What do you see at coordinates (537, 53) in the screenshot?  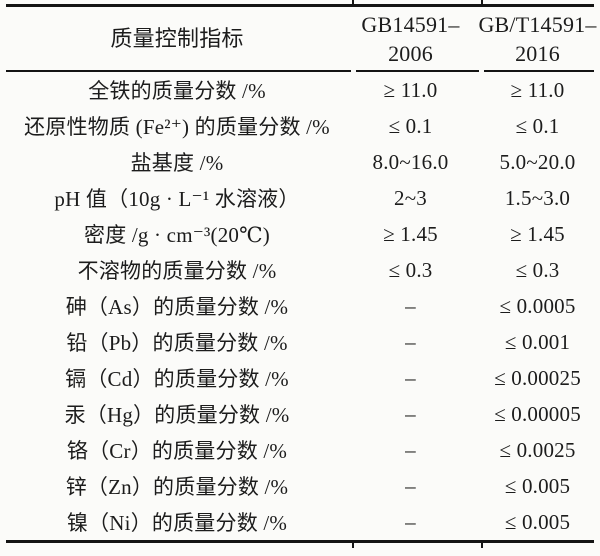 I see `header-gb2016-line2: 2016` at bounding box center [537, 53].